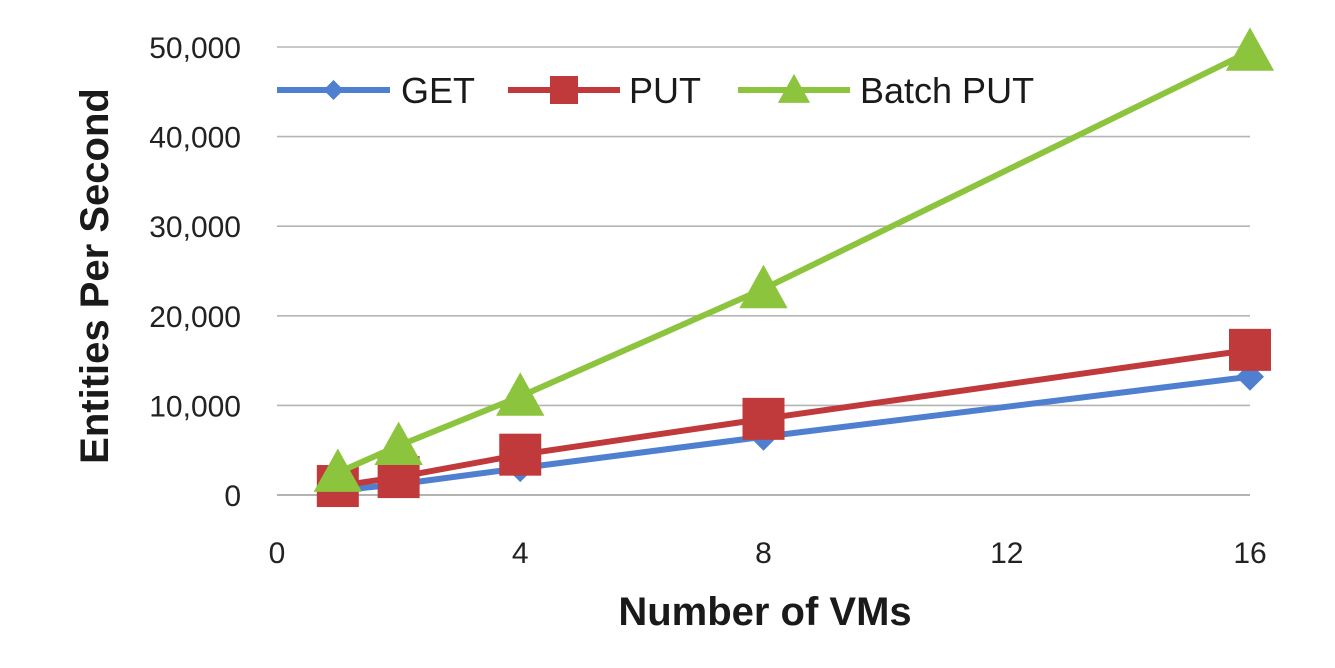  What do you see at coordinates (195, 48) in the screenshot?
I see `y-tick-label: 50,000` at bounding box center [195, 48].